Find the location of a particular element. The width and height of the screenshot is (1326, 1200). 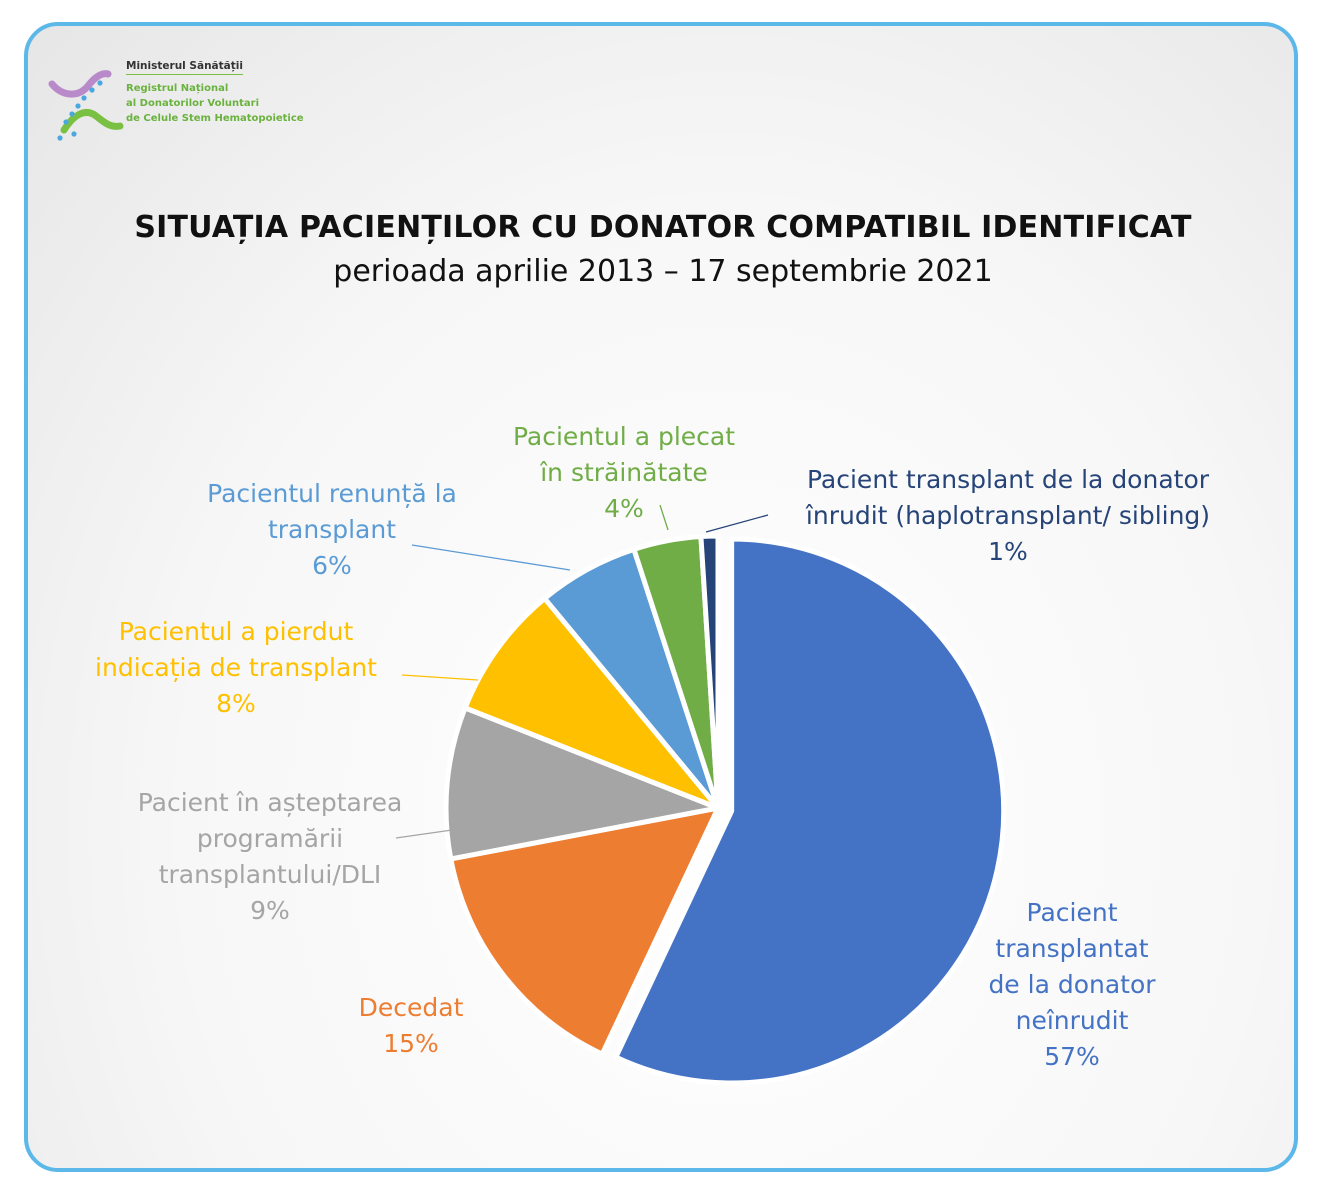

slice-percent: 9% is located at coordinates (270, 910).